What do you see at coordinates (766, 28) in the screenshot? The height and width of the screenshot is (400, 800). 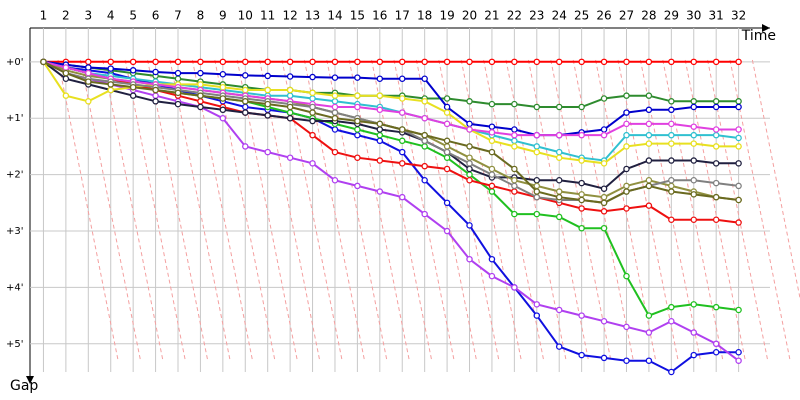 I see `x-axis-arrow` at bounding box center [766, 28].